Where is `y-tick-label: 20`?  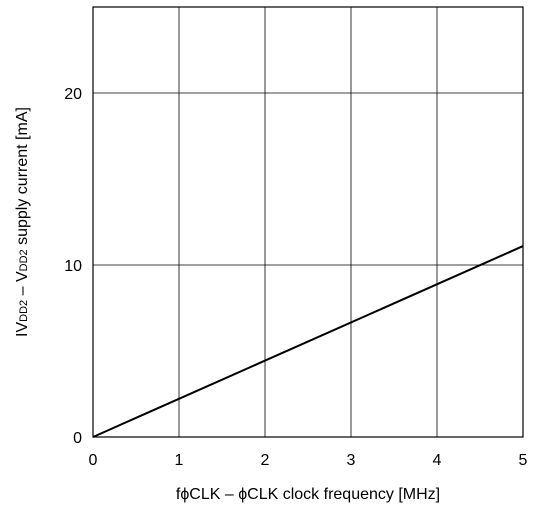
y-tick-label: 20 is located at coordinates (73, 94).